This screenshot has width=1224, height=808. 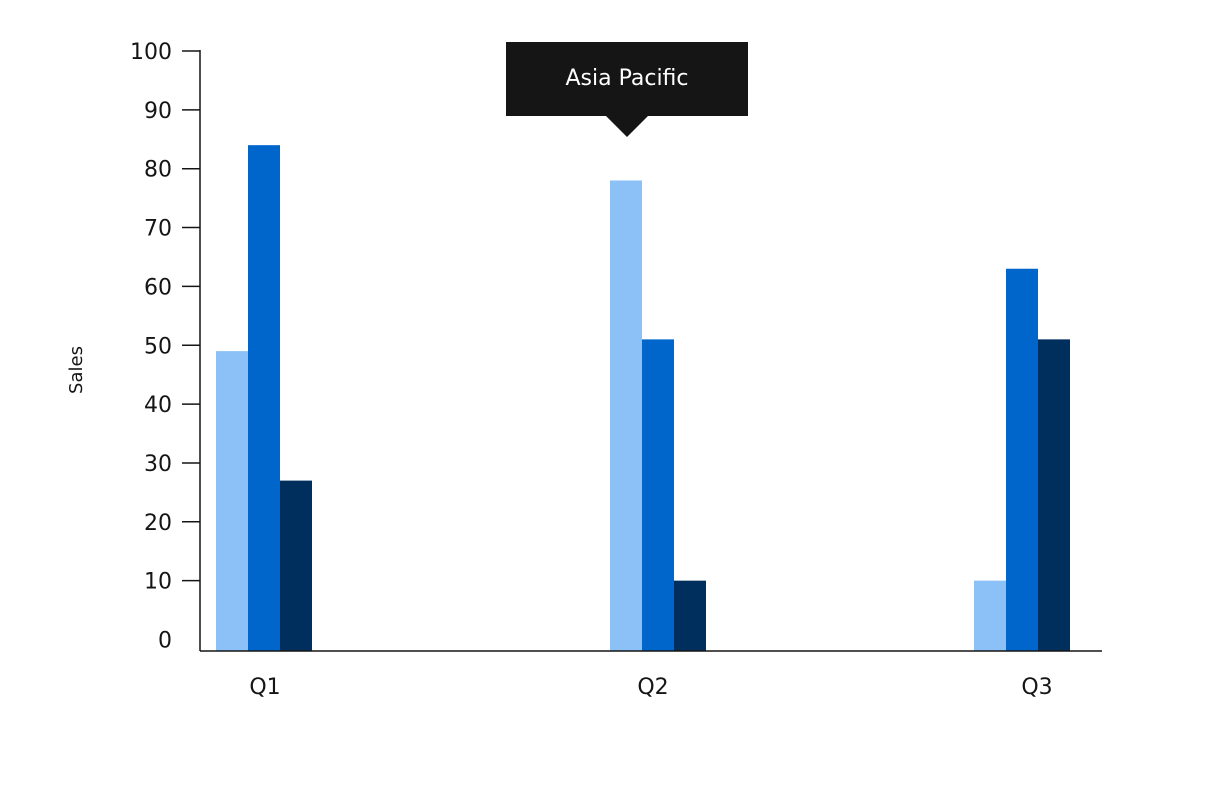 I want to click on tooltip-pointer, so click(x=627, y=126).